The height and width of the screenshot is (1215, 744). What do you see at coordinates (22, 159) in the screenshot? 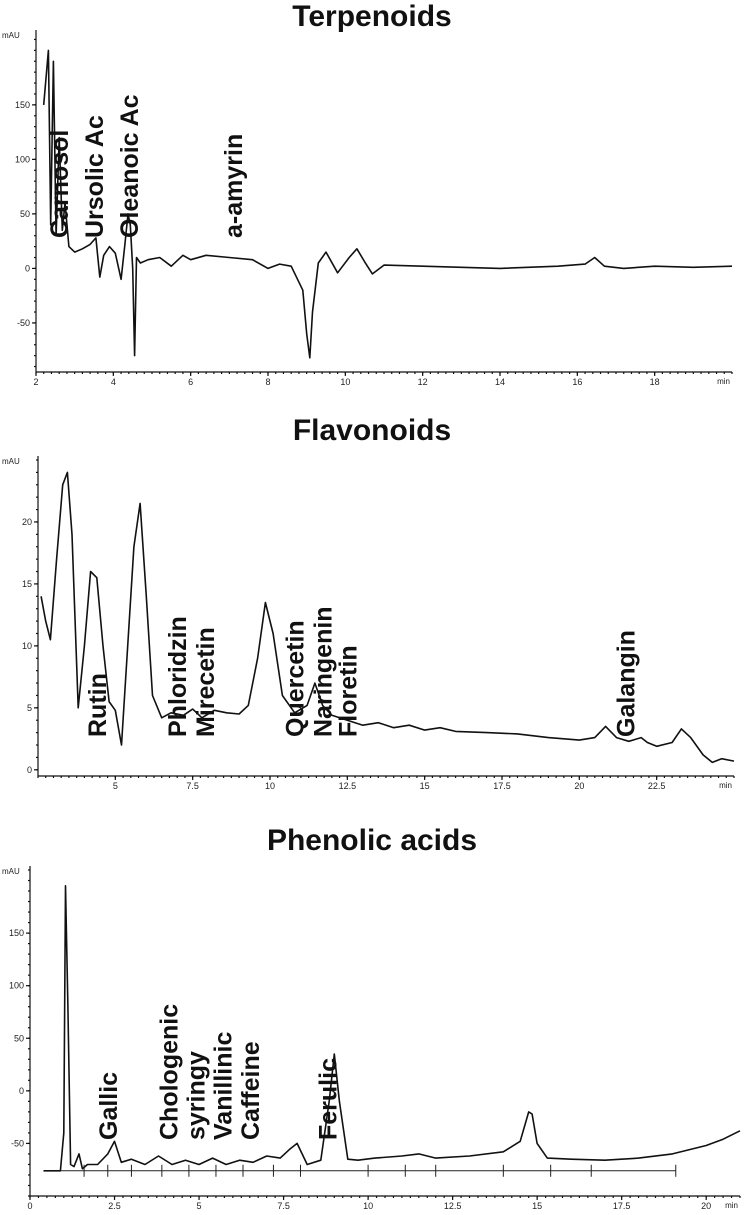
I see `terpenoids-y-tick-label: 100` at bounding box center [22, 159].